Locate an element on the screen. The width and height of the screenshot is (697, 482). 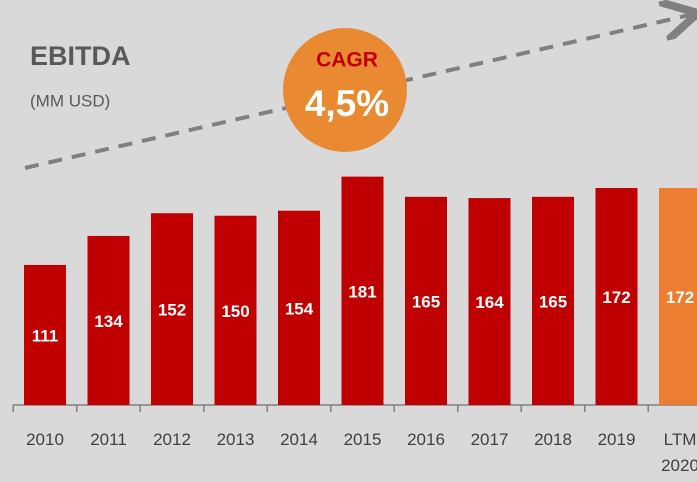
chart-title: EBITDA is located at coordinates (80, 56).